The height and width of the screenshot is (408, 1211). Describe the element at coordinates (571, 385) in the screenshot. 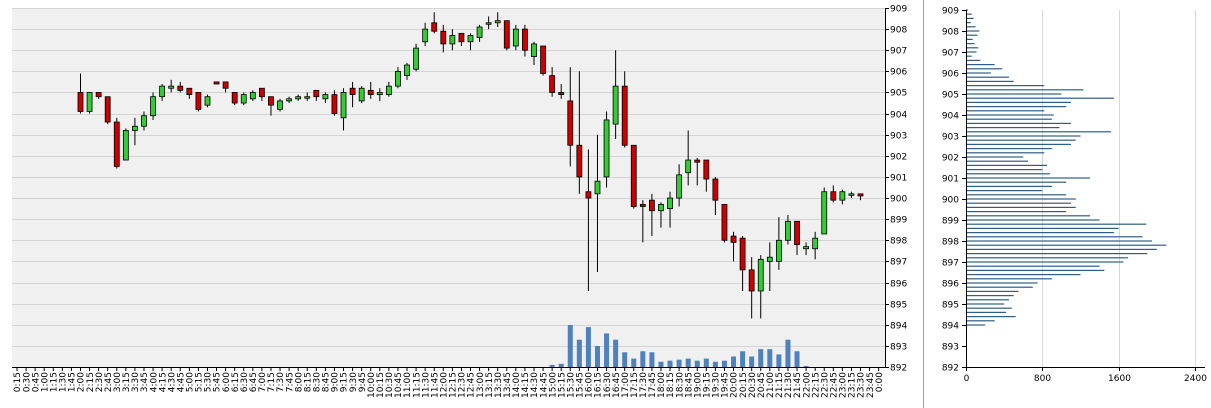

I see `time-tick-label: 15:30` at that location.